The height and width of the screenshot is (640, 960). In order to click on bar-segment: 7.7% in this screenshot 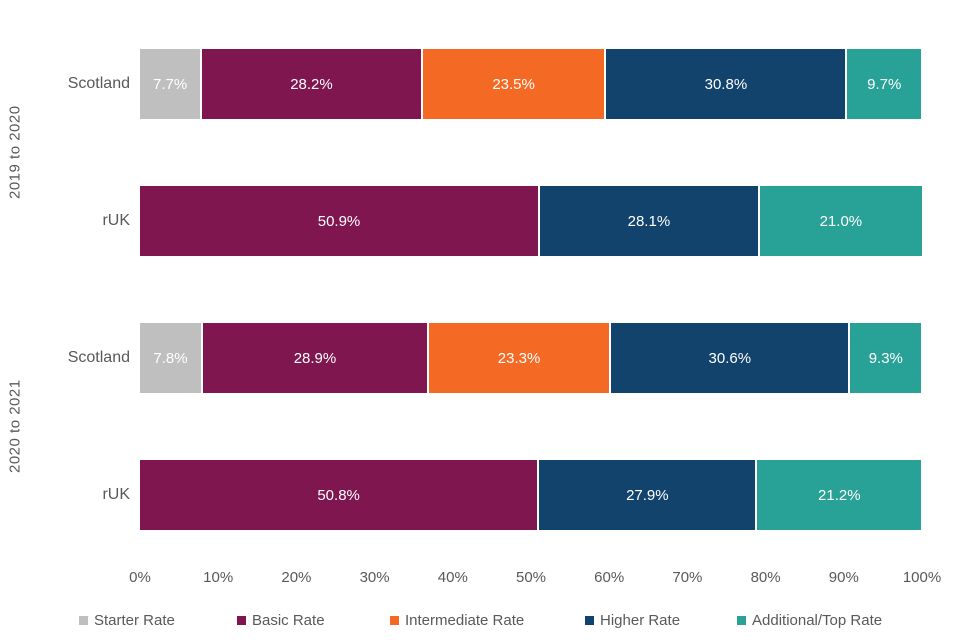, I will do `click(170, 84)`.